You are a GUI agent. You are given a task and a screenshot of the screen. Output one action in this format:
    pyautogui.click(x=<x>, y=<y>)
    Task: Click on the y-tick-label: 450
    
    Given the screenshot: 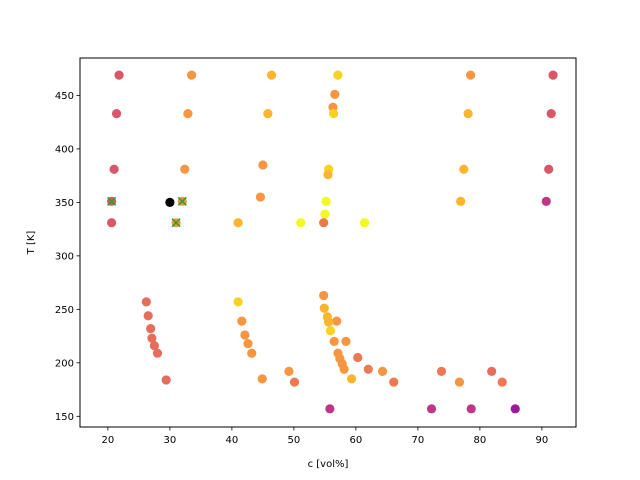 What is the action you would take?
    pyautogui.click(x=64, y=96)
    